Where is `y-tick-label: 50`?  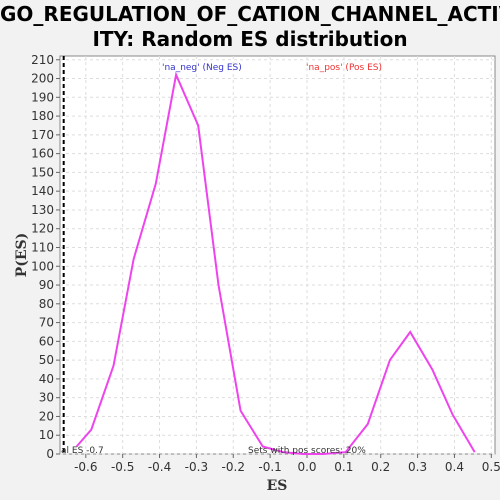 y-tick-label: 50 is located at coordinates (46, 360).